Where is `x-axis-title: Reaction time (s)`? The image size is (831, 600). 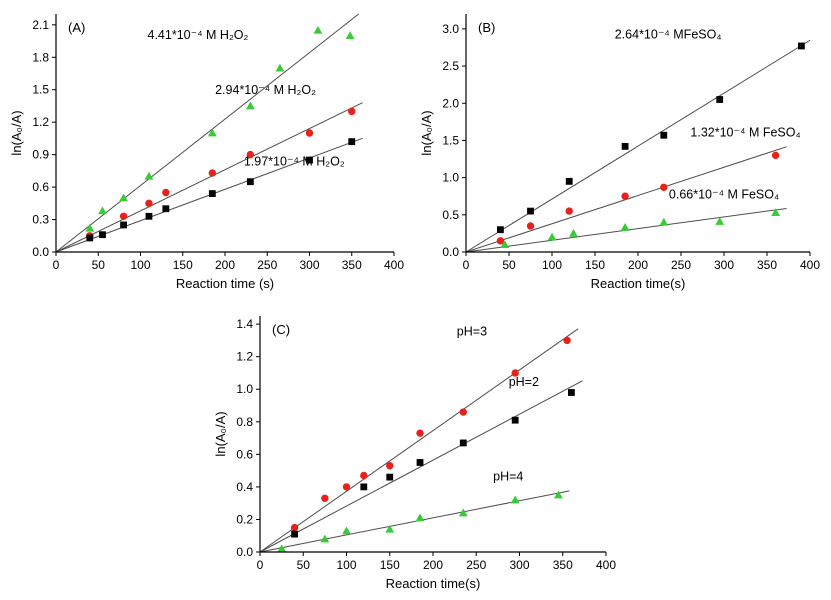
x-axis-title: Reaction time (s) is located at coordinates (225, 283).